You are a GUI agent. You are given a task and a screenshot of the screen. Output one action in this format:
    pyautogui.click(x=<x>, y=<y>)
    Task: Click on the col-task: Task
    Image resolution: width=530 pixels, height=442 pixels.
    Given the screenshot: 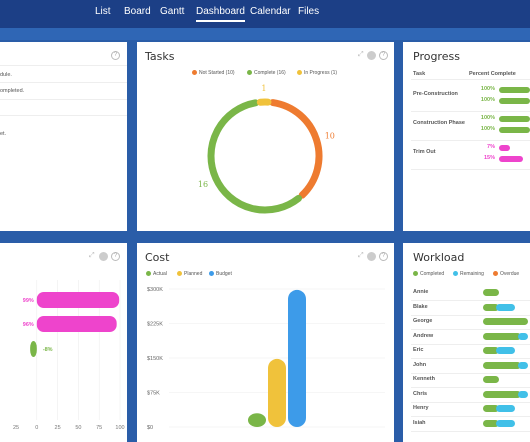 What is the action you would take?
    pyautogui.click(x=419, y=74)
    